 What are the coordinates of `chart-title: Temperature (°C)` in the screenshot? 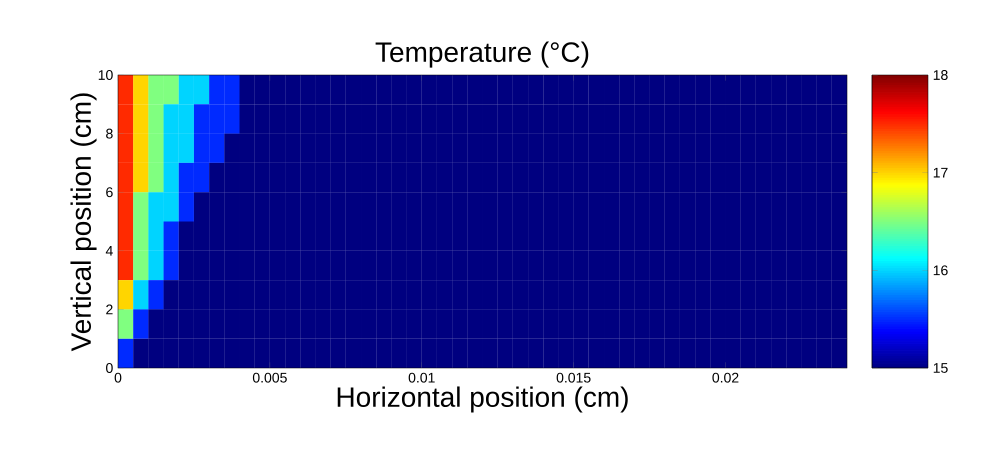 It's located at (482, 55).